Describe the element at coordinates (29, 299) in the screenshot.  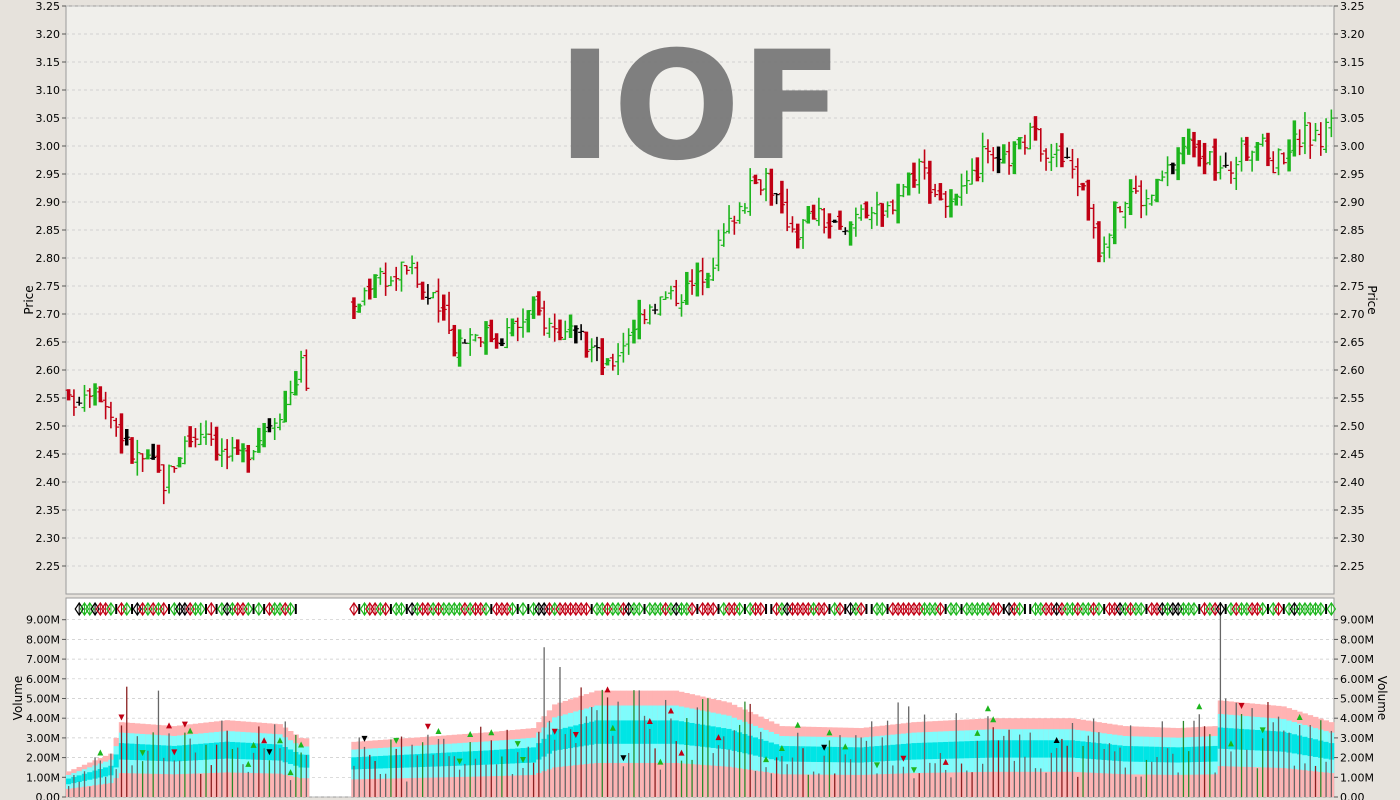
I see `price-axis-label-left: Price` at that location.